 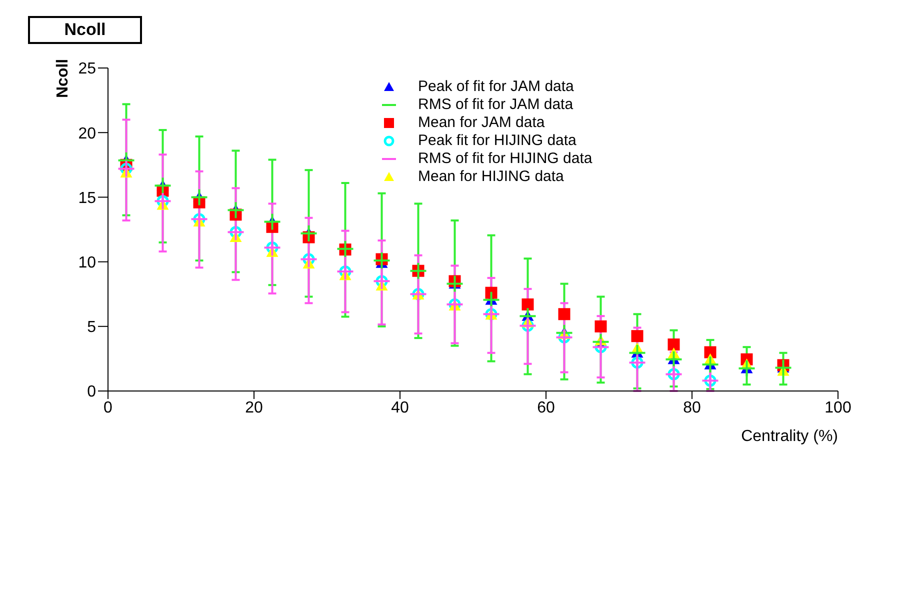 I want to click on legend-label: Mean for JAM data, so click(x=481, y=123).